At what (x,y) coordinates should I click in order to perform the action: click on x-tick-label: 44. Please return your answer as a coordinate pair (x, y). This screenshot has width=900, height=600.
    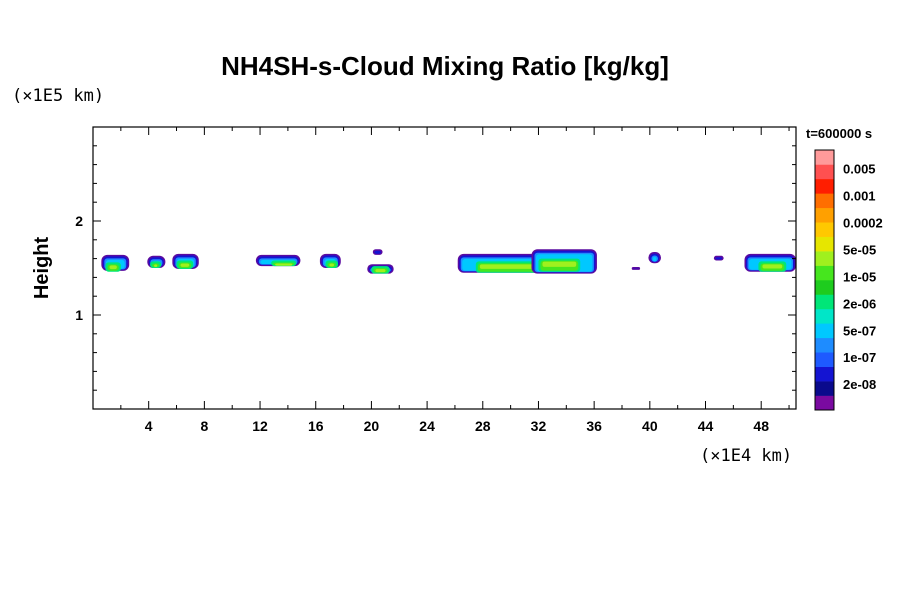
    Looking at the image, I should click on (706, 426).